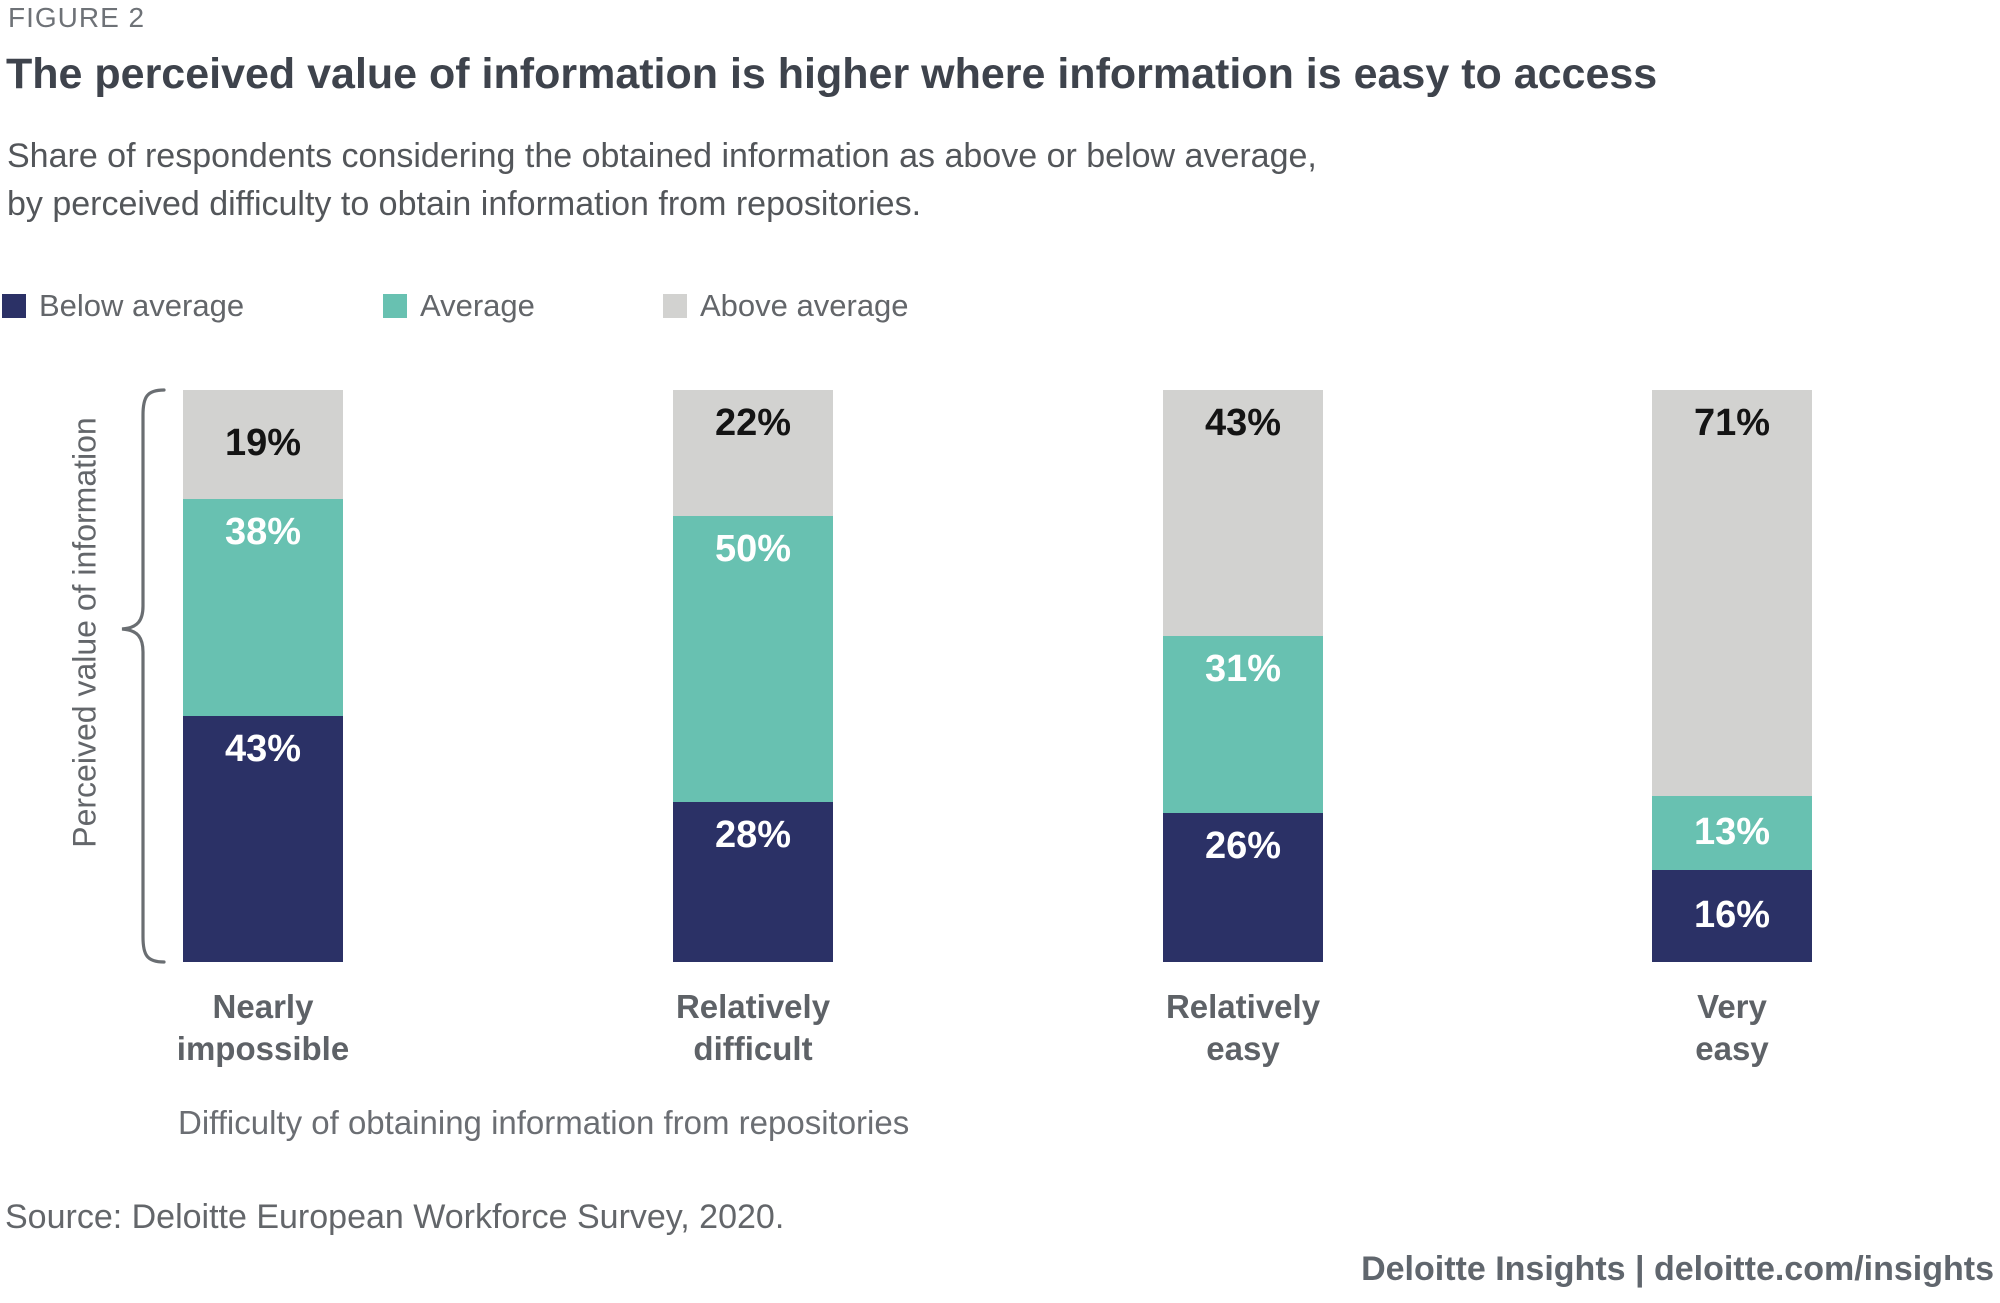 The width and height of the screenshot is (2000, 1303). I want to click on bar-segment-value-label: 50%, so click(753, 548).